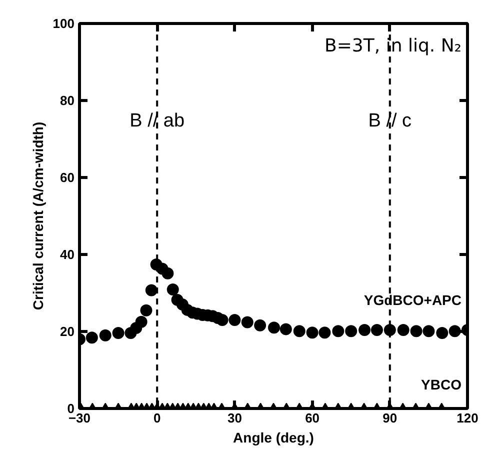  I want to click on y-tick-label: 80, so click(67, 100).